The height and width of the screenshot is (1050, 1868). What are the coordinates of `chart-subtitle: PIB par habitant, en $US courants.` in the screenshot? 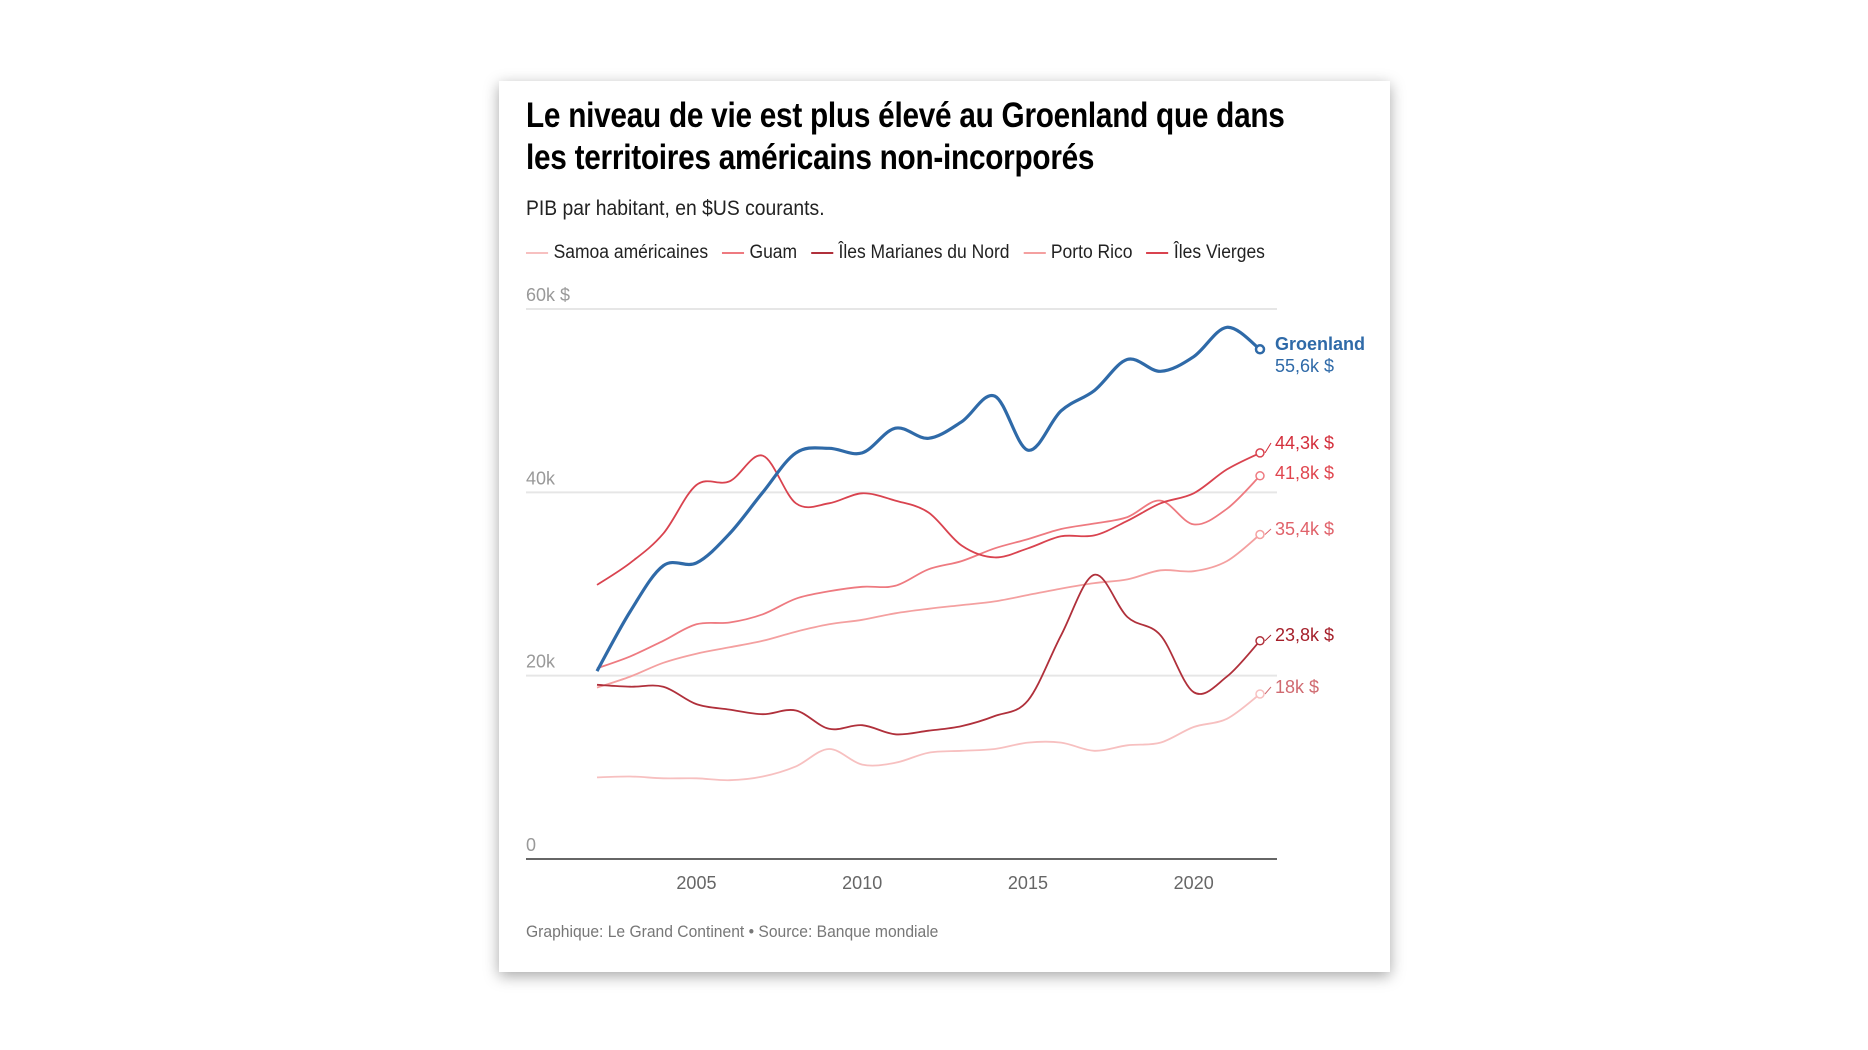 It's located at (675, 208).